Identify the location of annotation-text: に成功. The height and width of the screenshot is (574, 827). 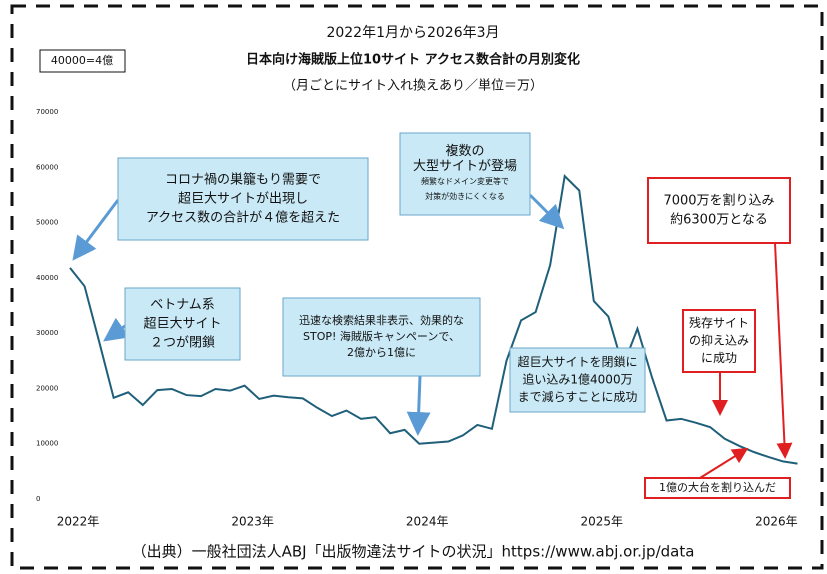
(719, 358).